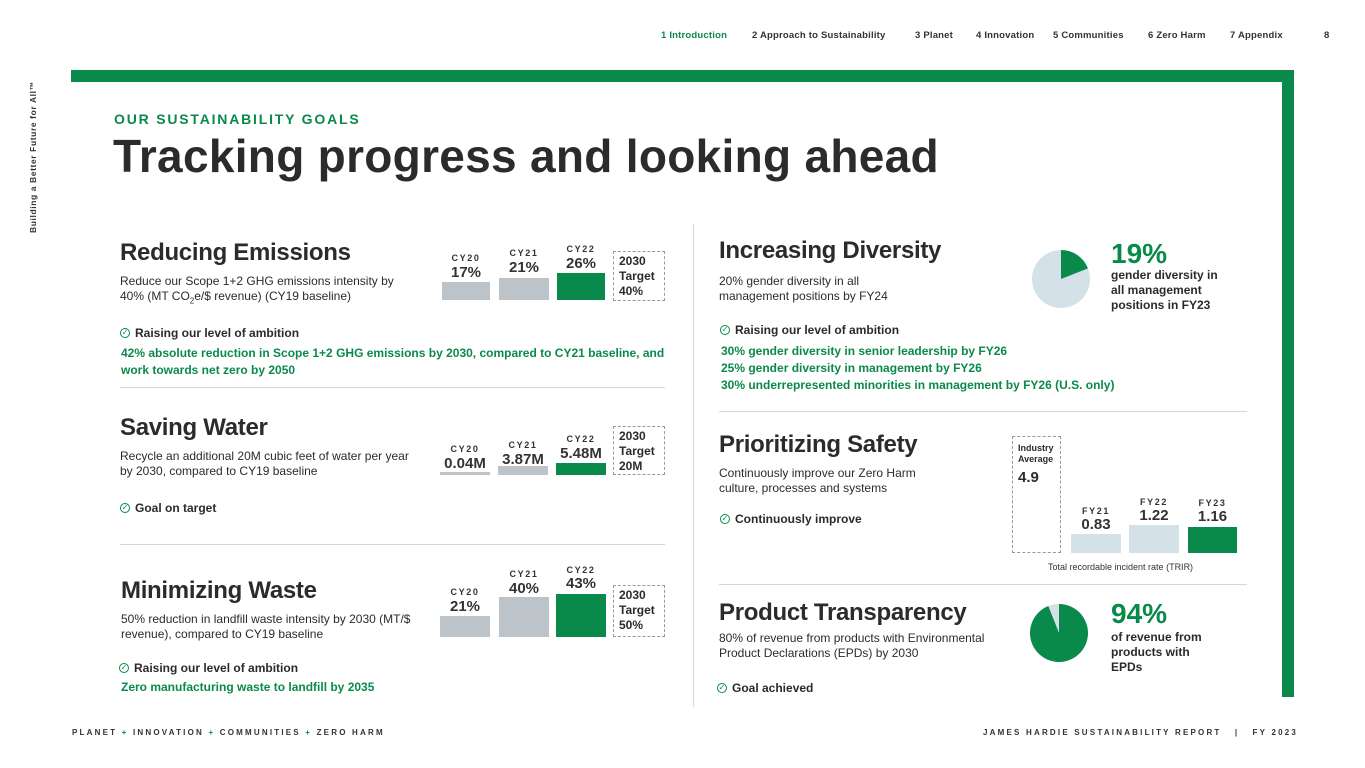 Image resolution: width=1365 pixels, height=768 pixels. Describe the element at coordinates (581, 615) in the screenshot. I see `waste-bar-cy22` at that location.